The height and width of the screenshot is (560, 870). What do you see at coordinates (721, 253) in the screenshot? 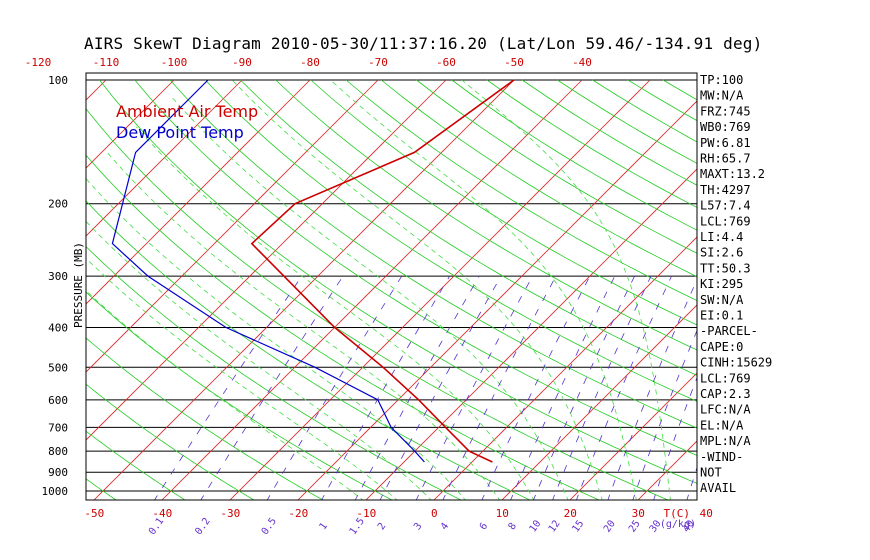
I see `index-value: SI:2.6` at bounding box center [721, 253].